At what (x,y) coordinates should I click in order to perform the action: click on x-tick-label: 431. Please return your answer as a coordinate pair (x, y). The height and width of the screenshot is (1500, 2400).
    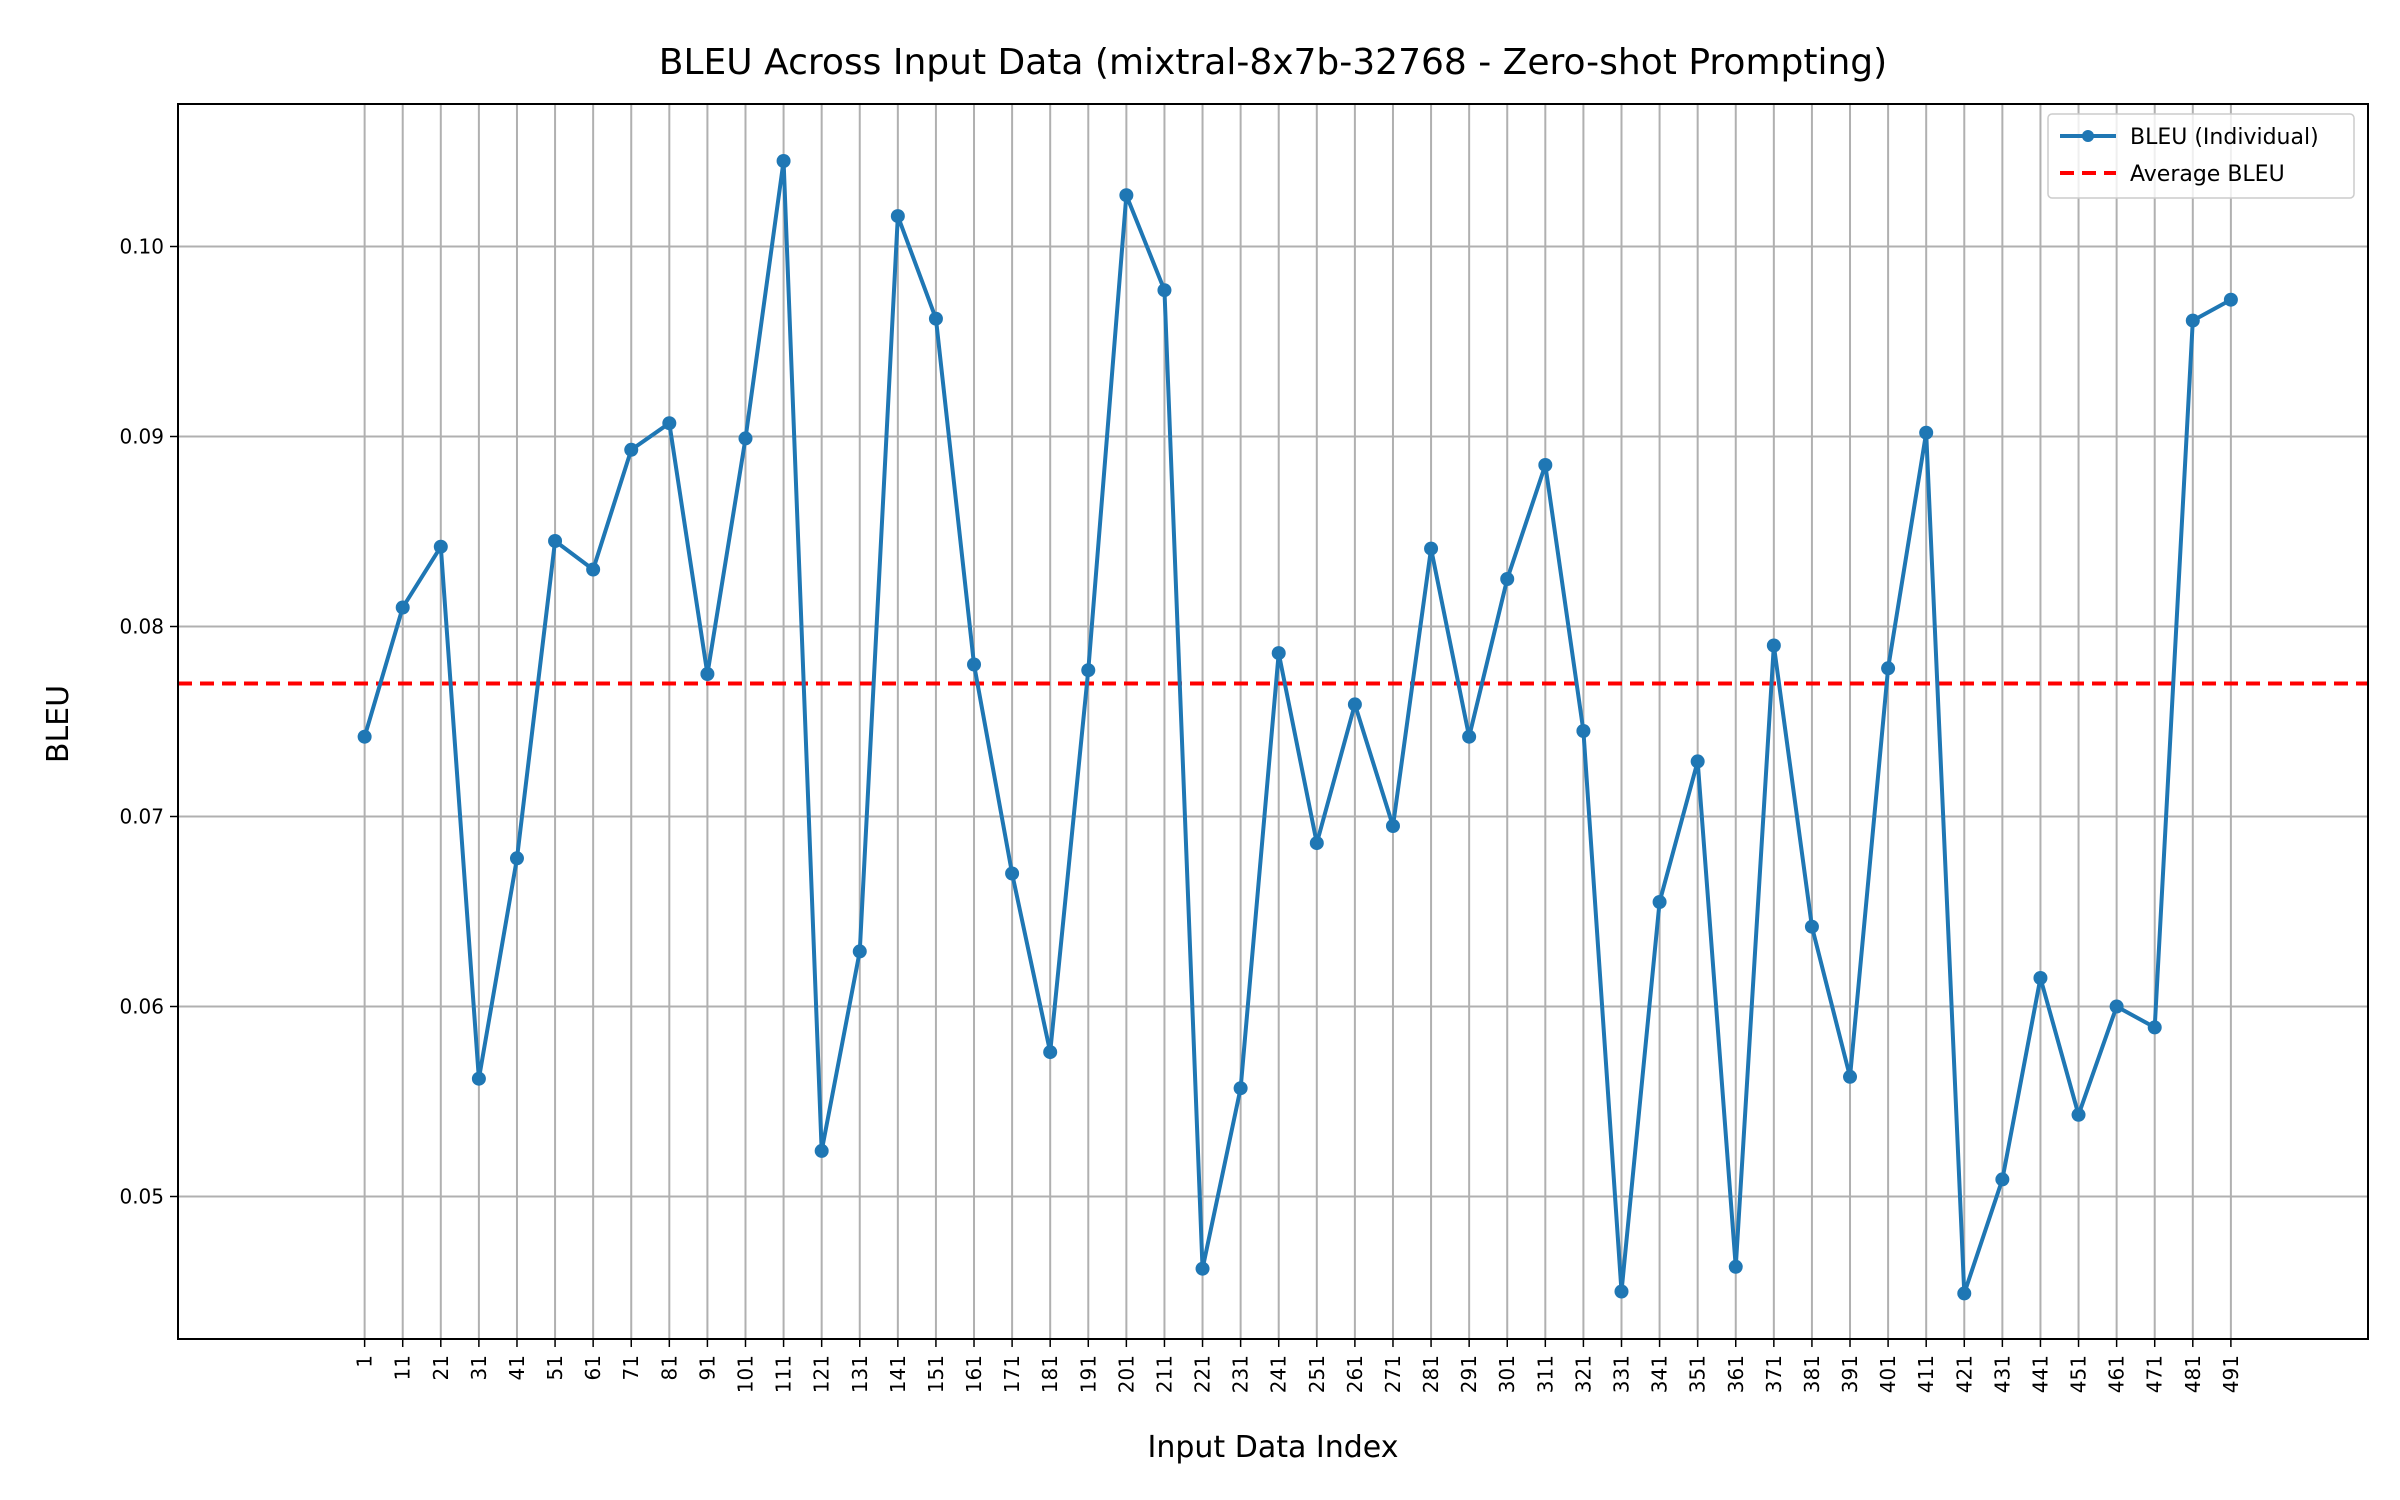
    Looking at the image, I should click on (2002, 1374).